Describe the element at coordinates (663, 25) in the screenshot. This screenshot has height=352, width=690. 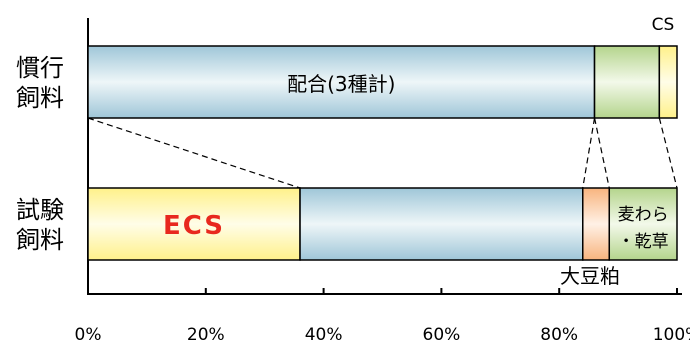
I see `segment-label-cs: CS` at that location.